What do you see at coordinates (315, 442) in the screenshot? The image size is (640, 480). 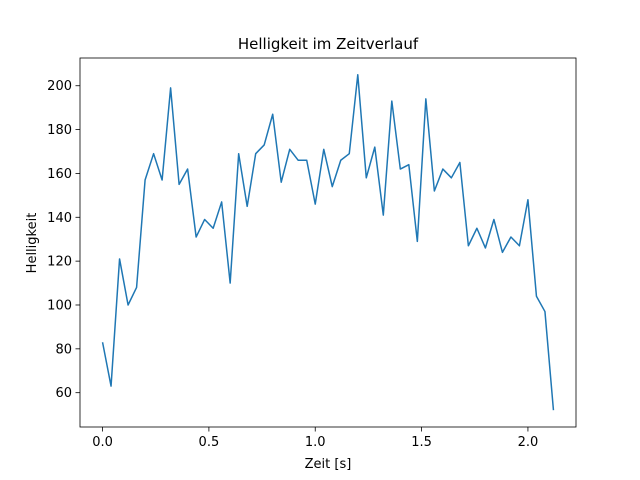 I see `x-tick-label: 1.0` at bounding box center [315, 442].